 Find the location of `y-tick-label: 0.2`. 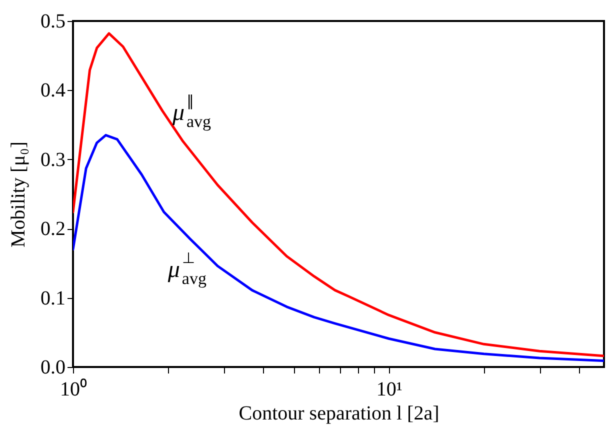

y-tick-label: 0.2 is located at coordinates (53, 229).